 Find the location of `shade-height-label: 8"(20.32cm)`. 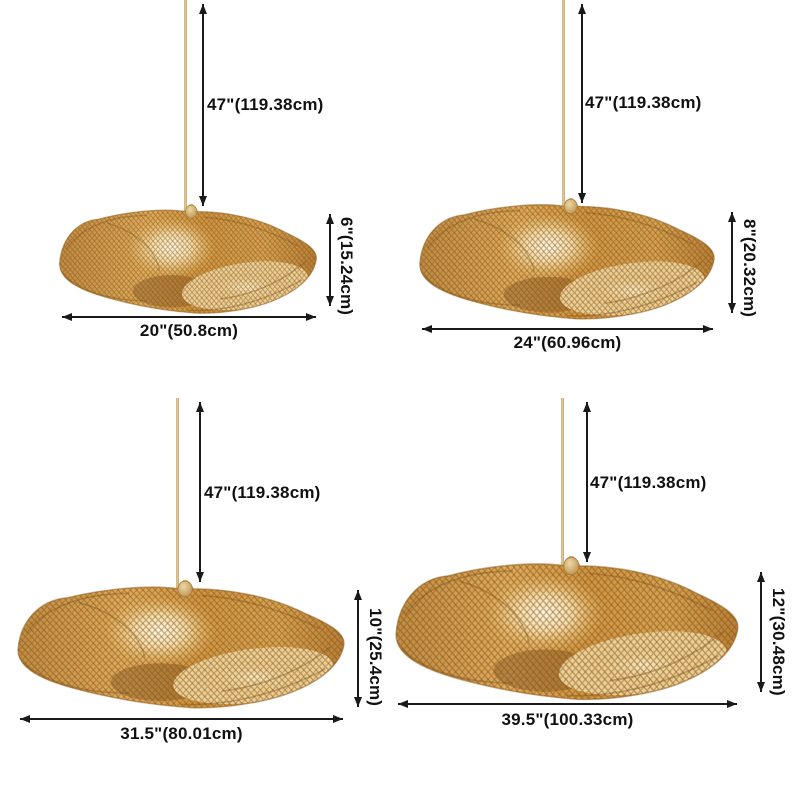

shade-height-label: 8"(20.32cm) is located at coordinates (749, 268).